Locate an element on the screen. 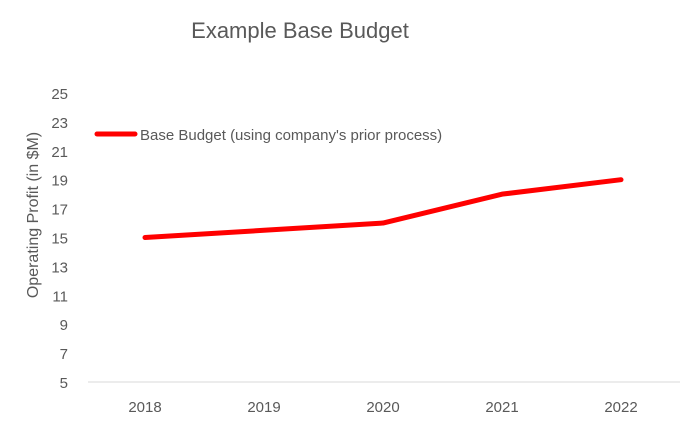 The height and width of the screenshot is (426, 700). y-tick-label: 19 is located at coordinates (59, 181).